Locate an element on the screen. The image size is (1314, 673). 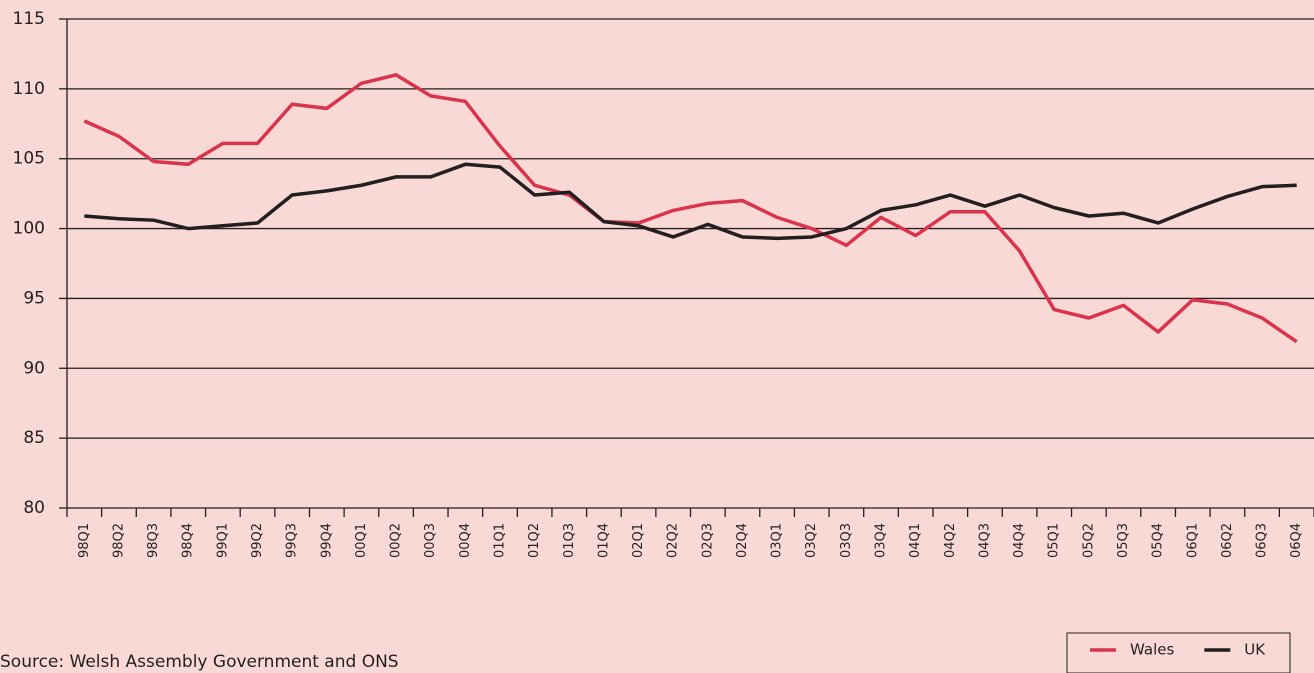
x-tick-label: 02Q1 is located at coordinates (638, 540).